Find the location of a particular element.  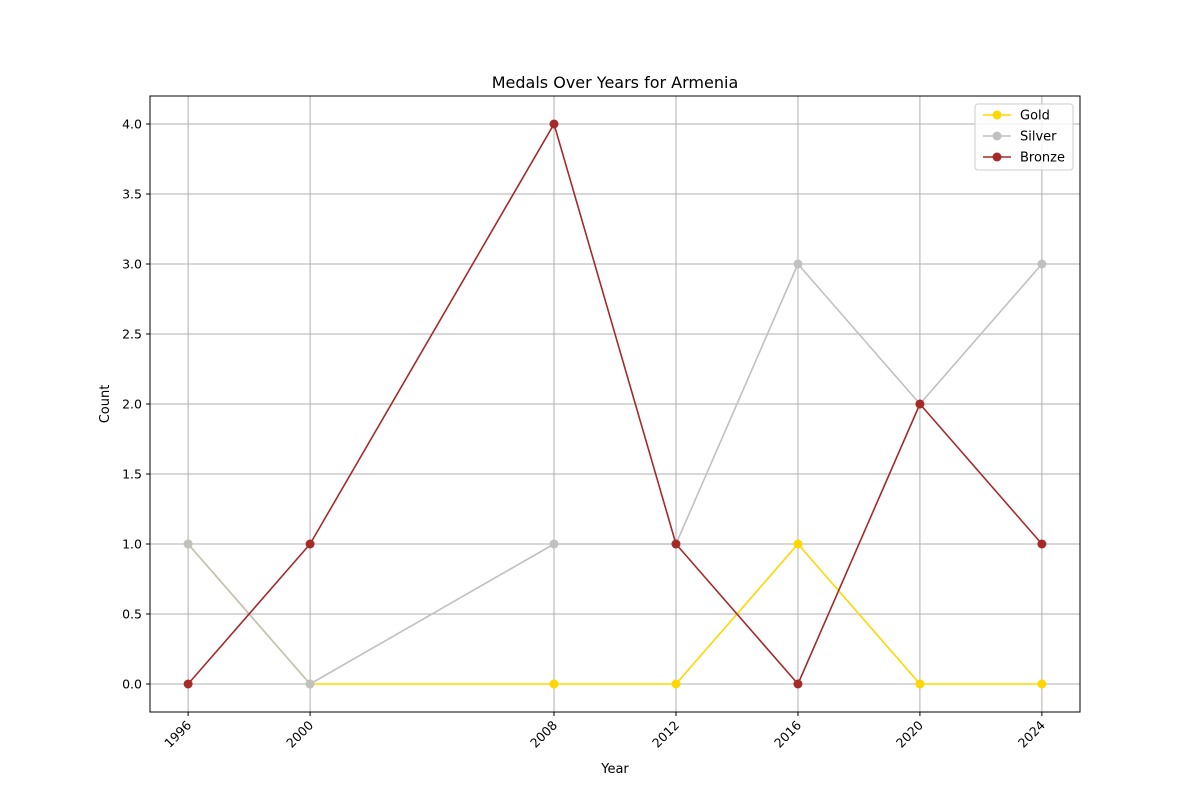

y-tick-label: 2.5 is located at coordinates (132, 334).